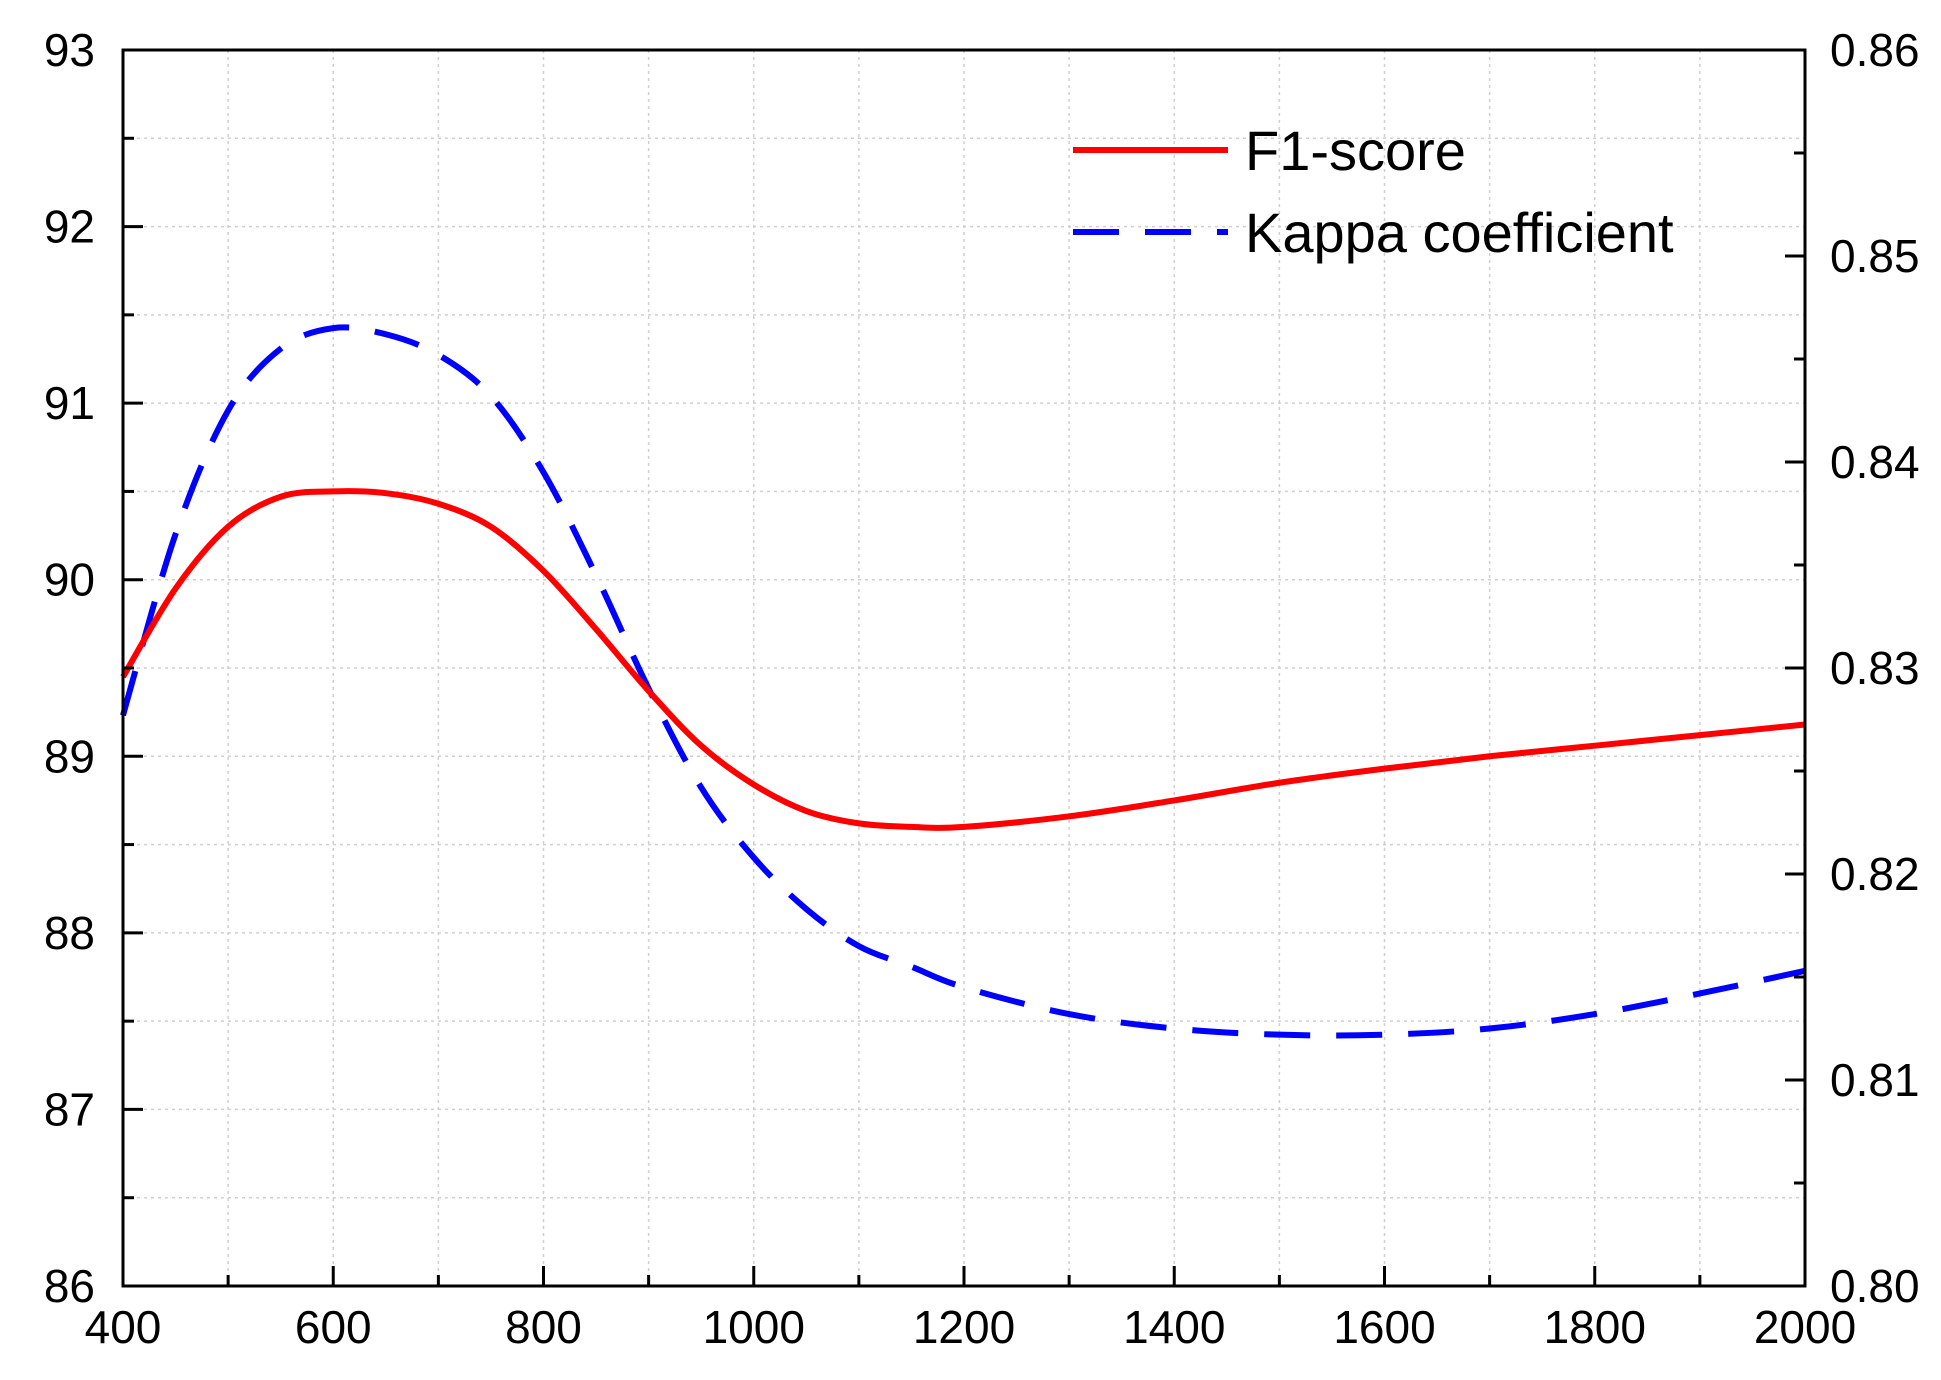 This screenshot has height=1380, width=1941. Describe the element at coordinates (69, 227) in the screenshot. I see `y-tick-label: 92` at that location.